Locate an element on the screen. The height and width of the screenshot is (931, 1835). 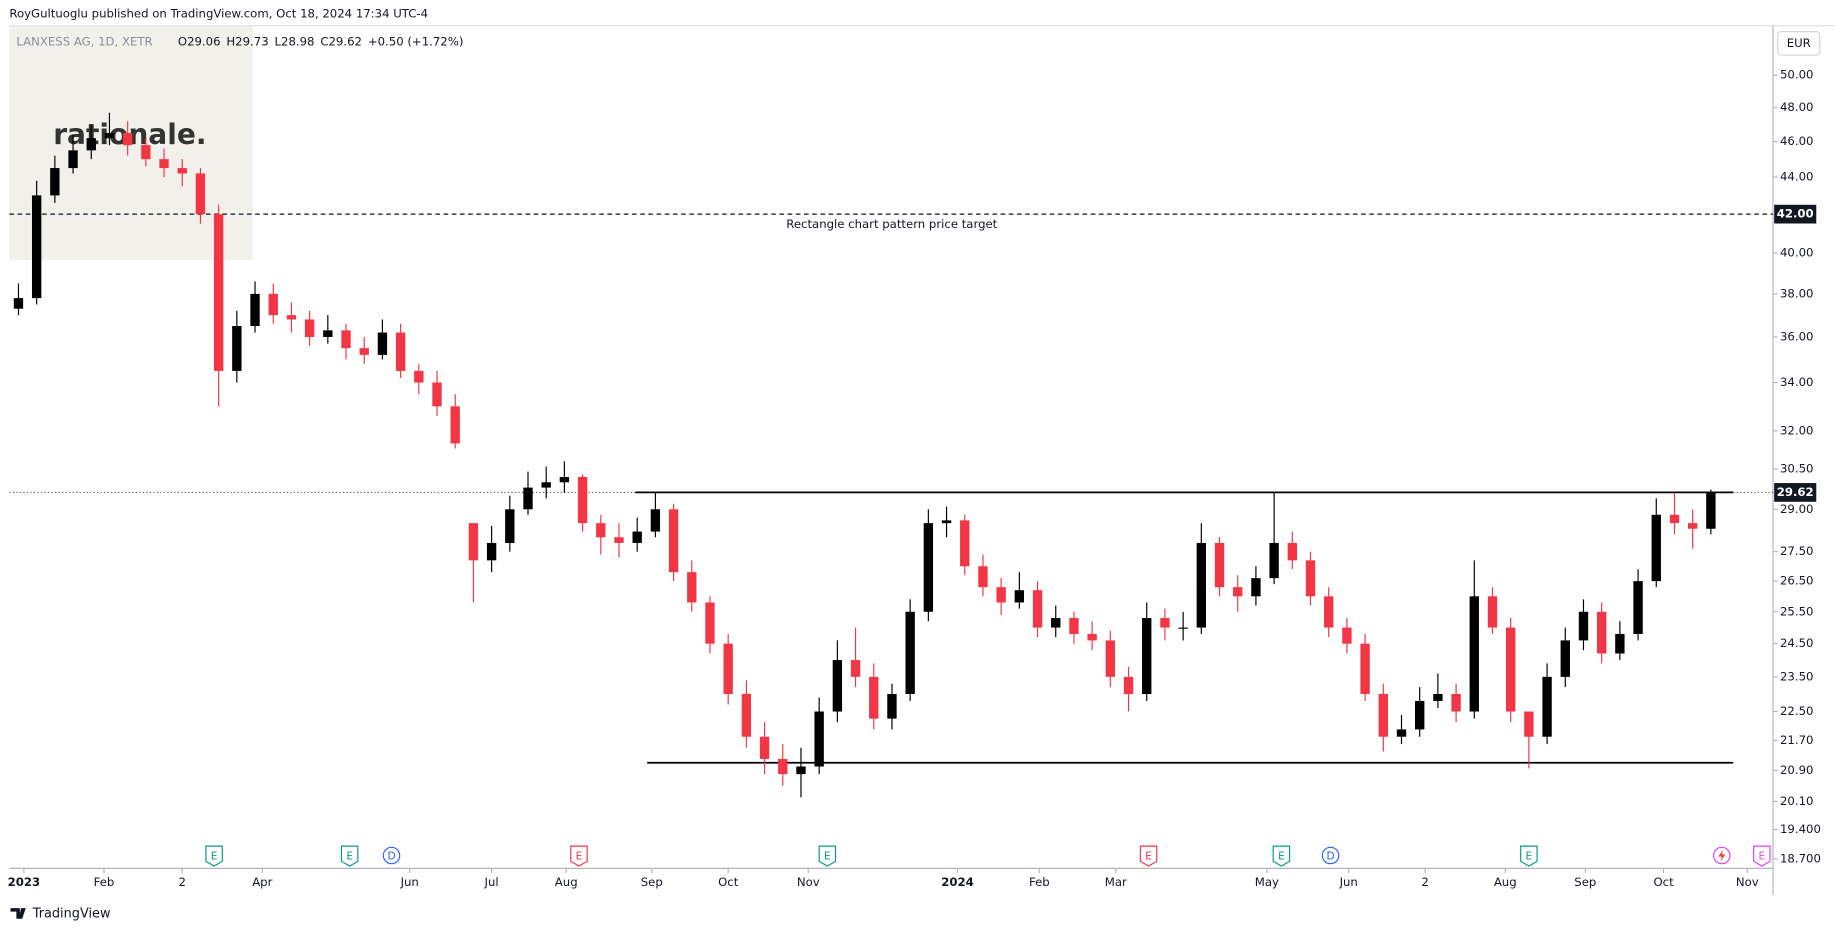
legend-value: H29.73 is located at coordinates (247, 42).